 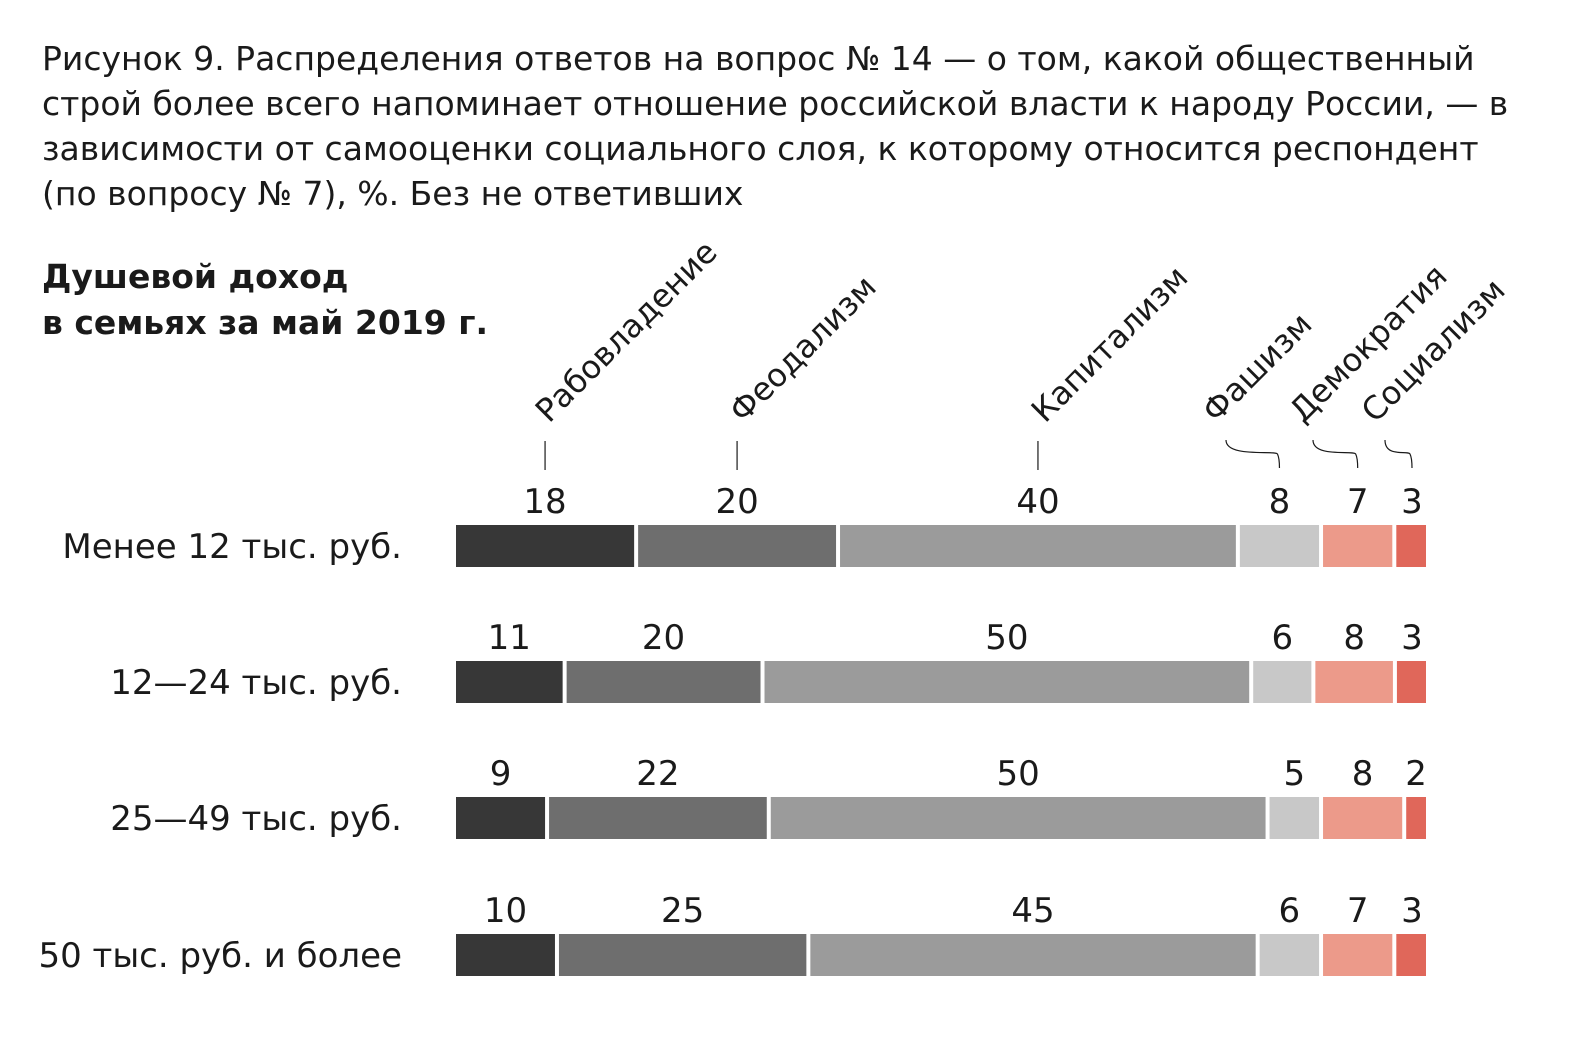 What do you see at coordinates (232, 547) in the screenshot?
I see `row-label: Менее 12 тыс. руб.` at bounding box center [232, 547].